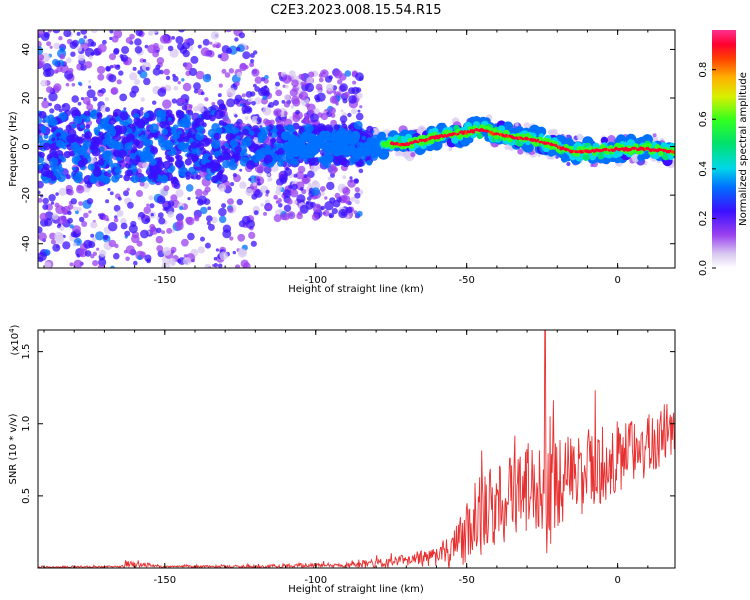 The image size is (750, 600). Describe the element at coordinates (703, 218) in the screenshot. I see `colorbar-tick-label: 0.2` at that location.